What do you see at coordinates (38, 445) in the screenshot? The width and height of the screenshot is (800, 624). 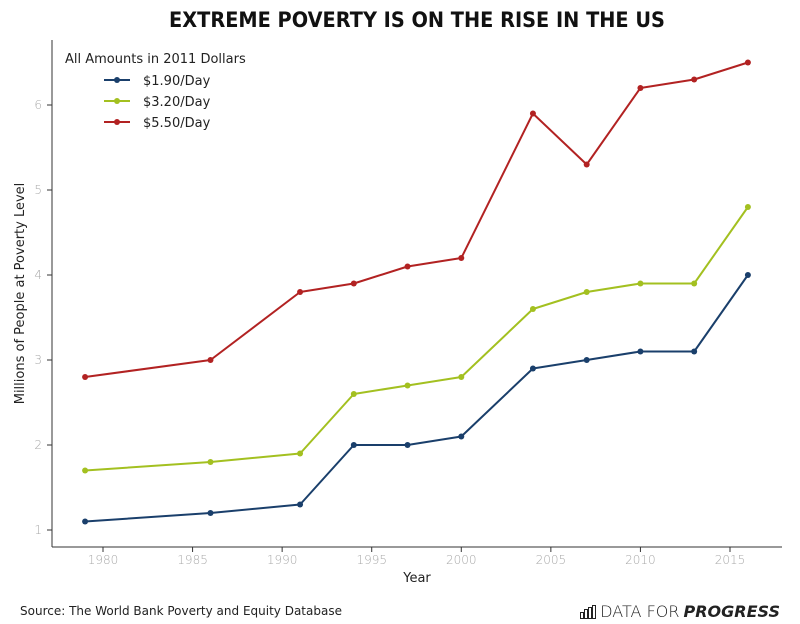 I see `y-tick-label: 2` at bounding box center [38, 445].